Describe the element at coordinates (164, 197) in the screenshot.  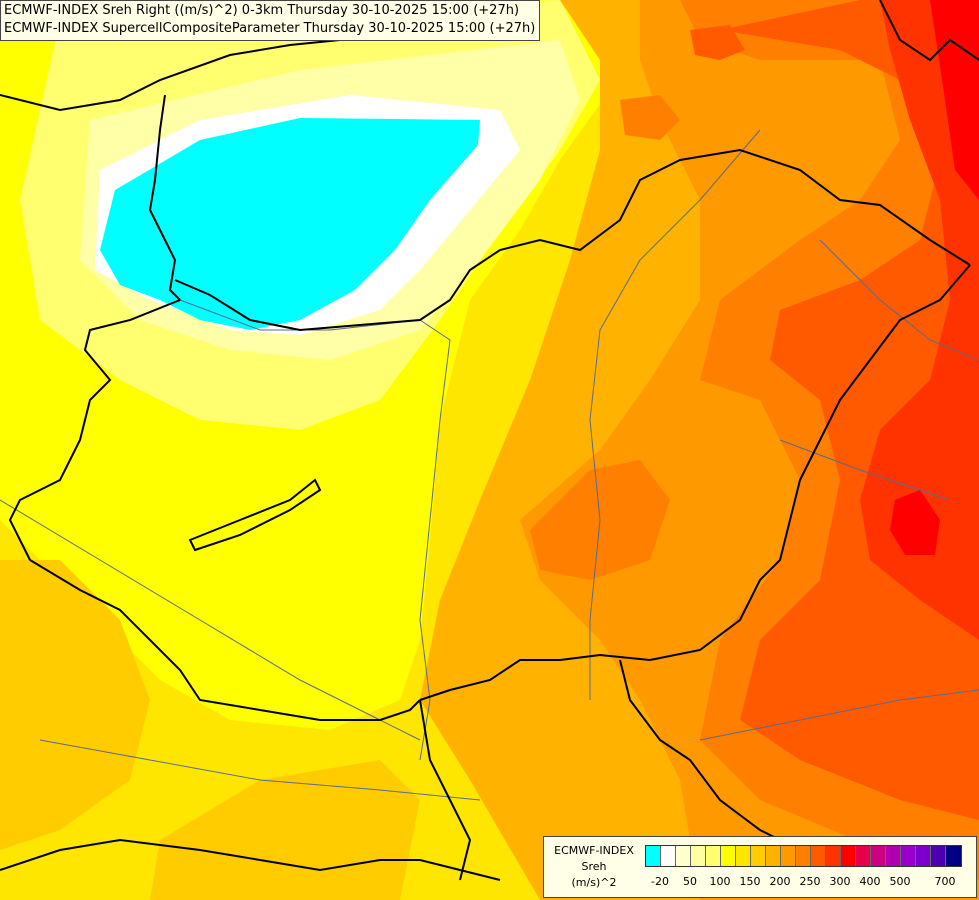
I see `border-austria-north` at that location.